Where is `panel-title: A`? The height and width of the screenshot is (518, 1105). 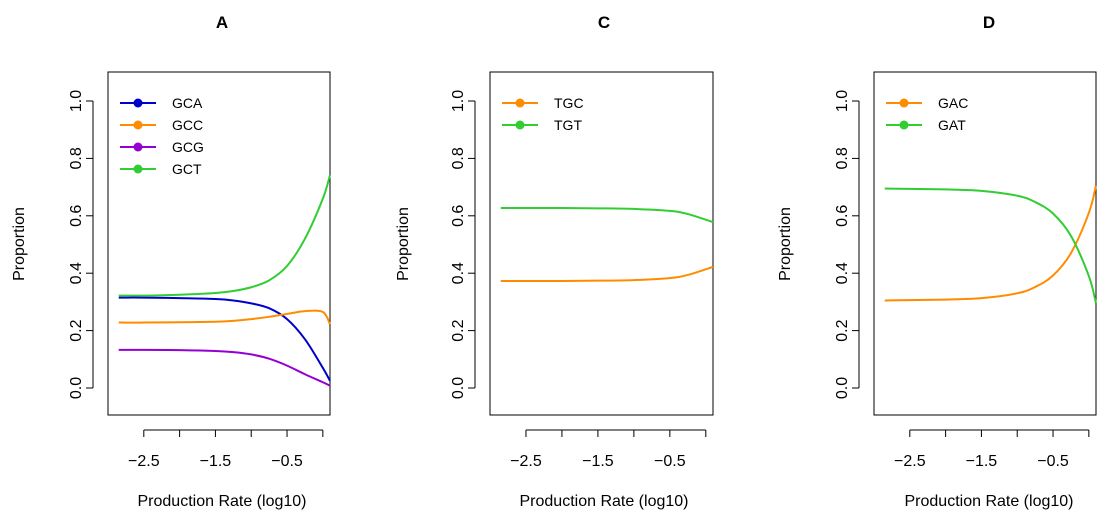
panel-title: A is located at coordinates (222, 22).